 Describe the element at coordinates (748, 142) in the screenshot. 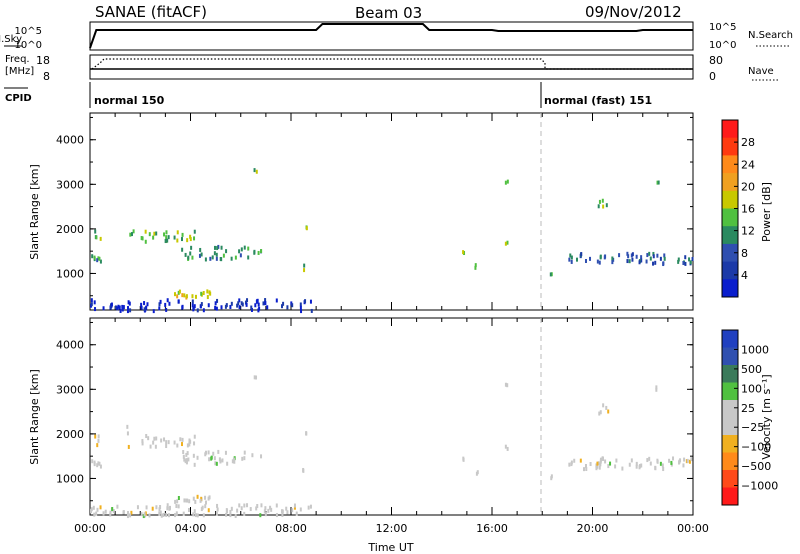

I see `colorbar-tick-label: 28` at that location.